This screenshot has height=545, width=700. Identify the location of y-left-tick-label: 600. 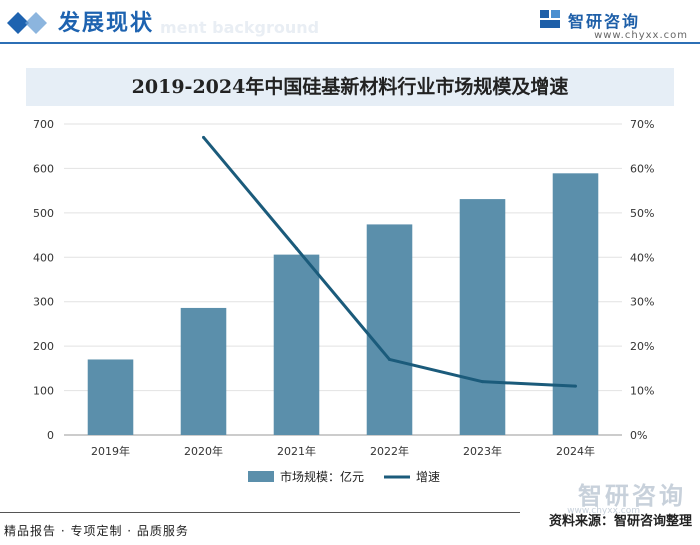
(43, 168).